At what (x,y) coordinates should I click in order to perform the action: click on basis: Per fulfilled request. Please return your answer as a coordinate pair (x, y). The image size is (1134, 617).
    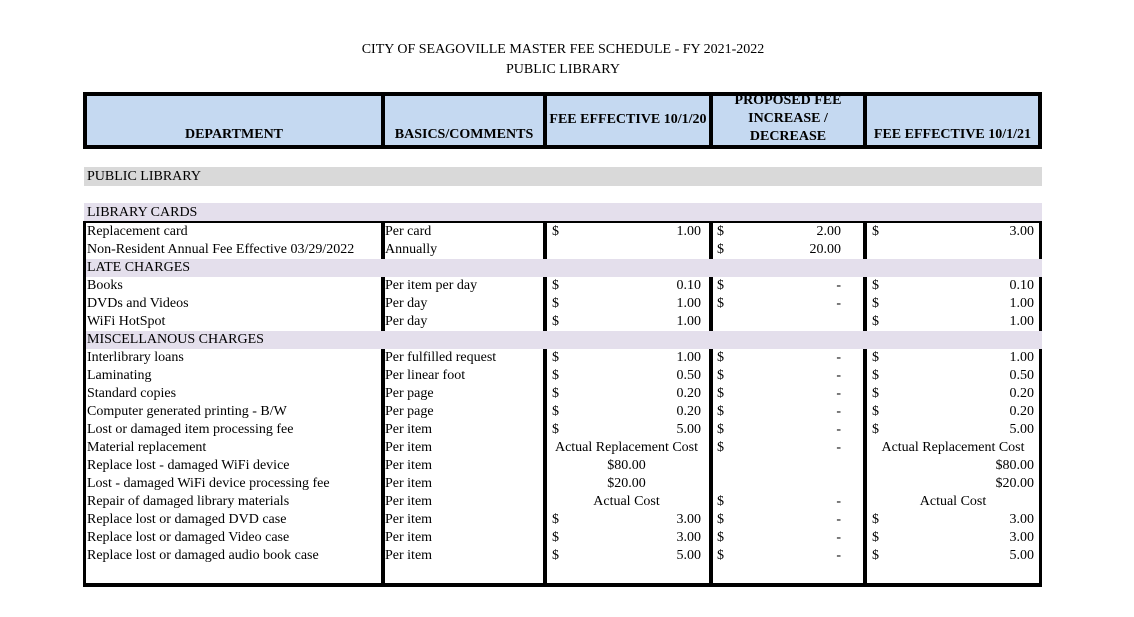
    Looking at the image, I should click on (441, 357).